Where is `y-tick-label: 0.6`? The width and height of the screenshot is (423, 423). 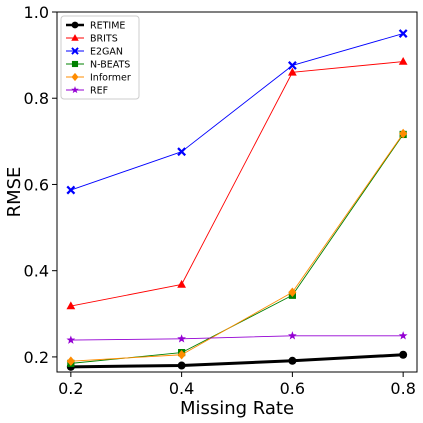 y-tick-label: 0.6 is located at coordinates (36, 184).